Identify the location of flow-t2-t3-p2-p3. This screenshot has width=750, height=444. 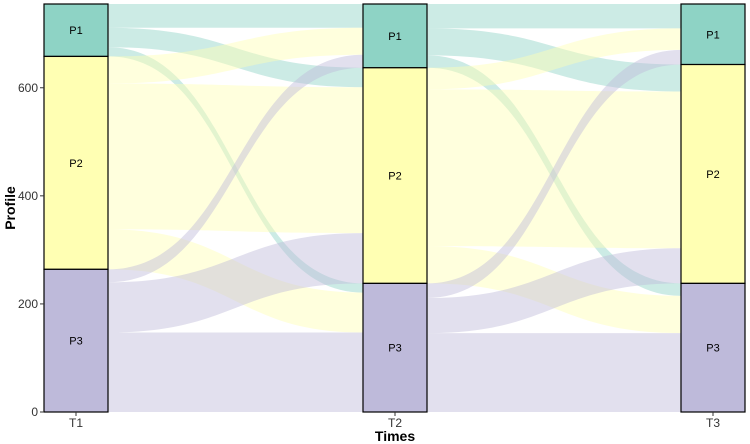
(554, 290).